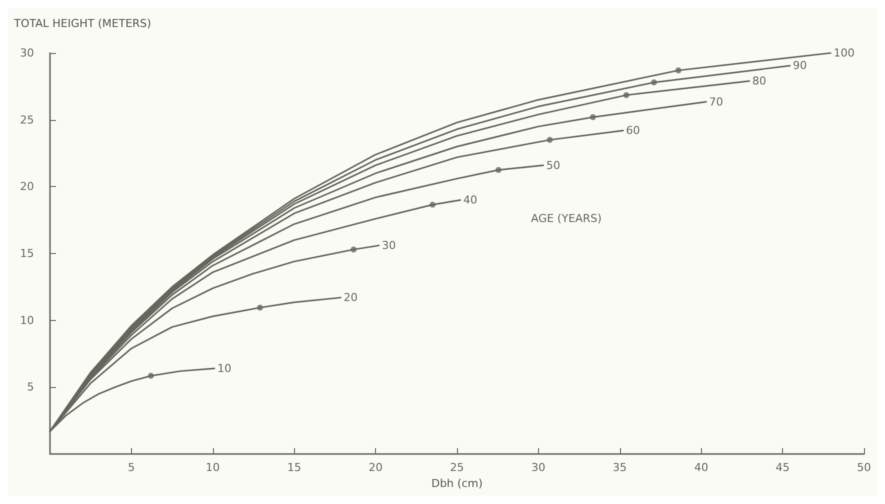  I want to click on series-label: 70, so click(716, 101).